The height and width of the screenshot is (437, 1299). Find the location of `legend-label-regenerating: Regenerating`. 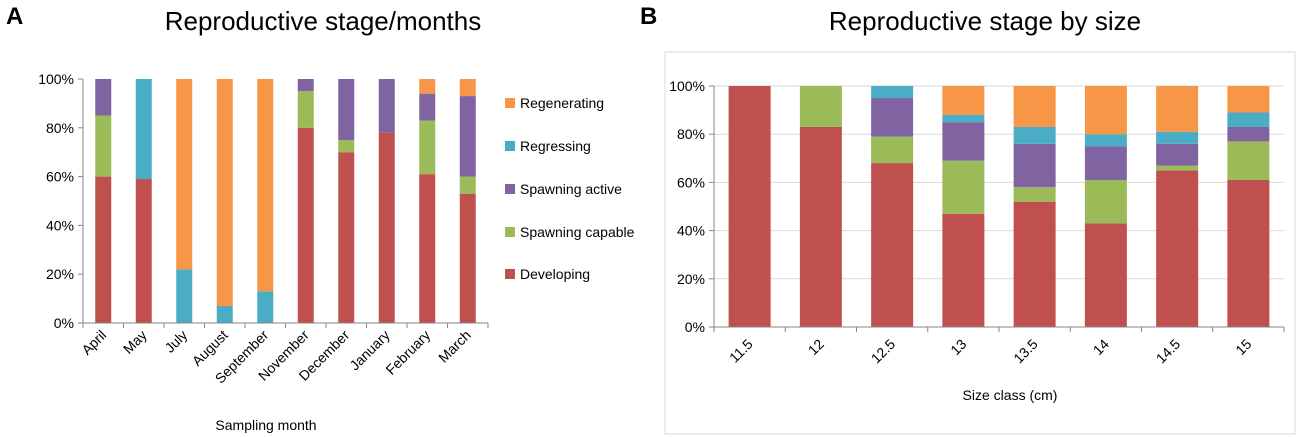

legend-label-regenerating: Regenerating is located at coordinates (562, 103).